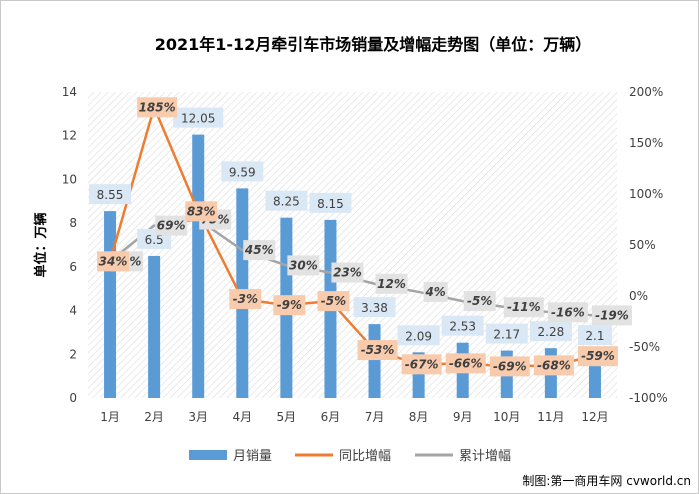 The width and height of the screenshot is (699, 494). What do you see at coordinates (287, 417) in the screenshot?
I see `x-tick-label: 5月` at bounding box center [287, 417].